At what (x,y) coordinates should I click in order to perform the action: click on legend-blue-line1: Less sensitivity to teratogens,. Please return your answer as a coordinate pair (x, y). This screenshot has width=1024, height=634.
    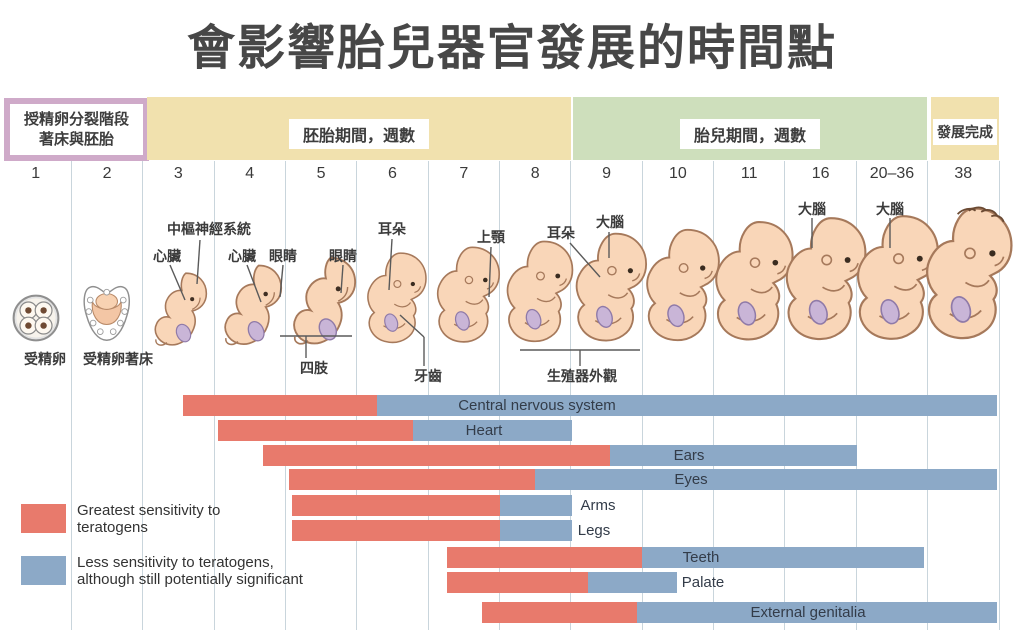
    Looking at the image, I should click on (175, 562).